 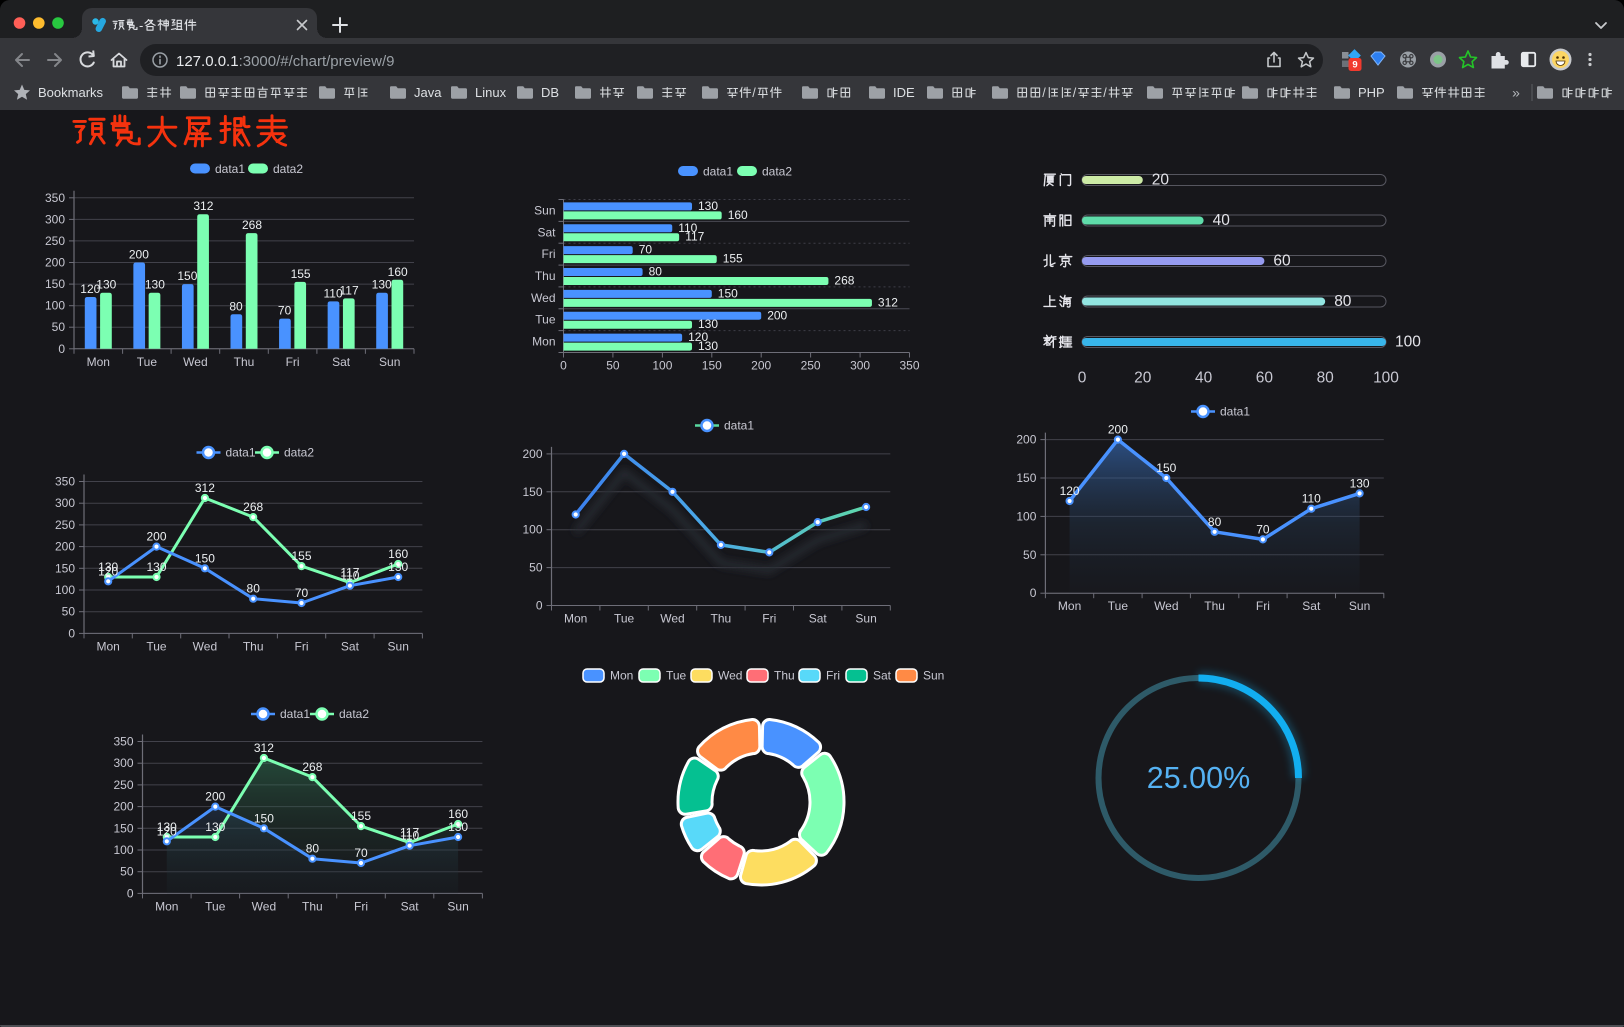 I want to click on svg-text: IDE, so click(x=904, y=92).